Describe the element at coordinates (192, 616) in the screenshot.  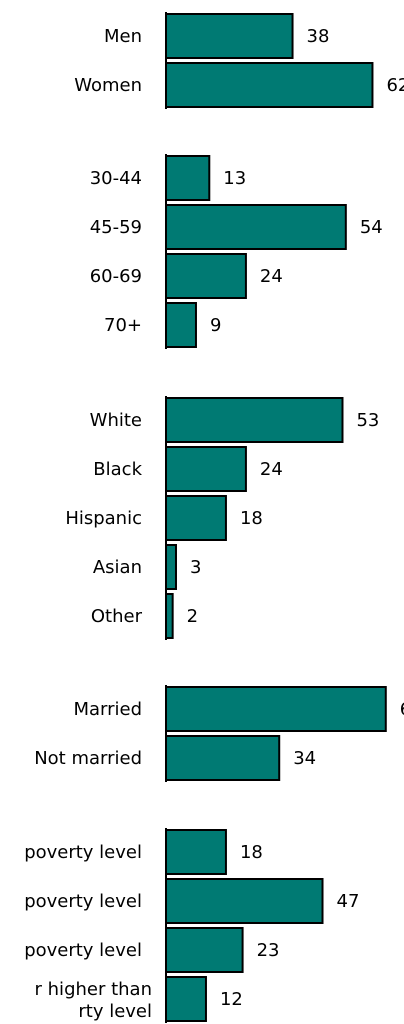
I see `data-label: 2` at that location.